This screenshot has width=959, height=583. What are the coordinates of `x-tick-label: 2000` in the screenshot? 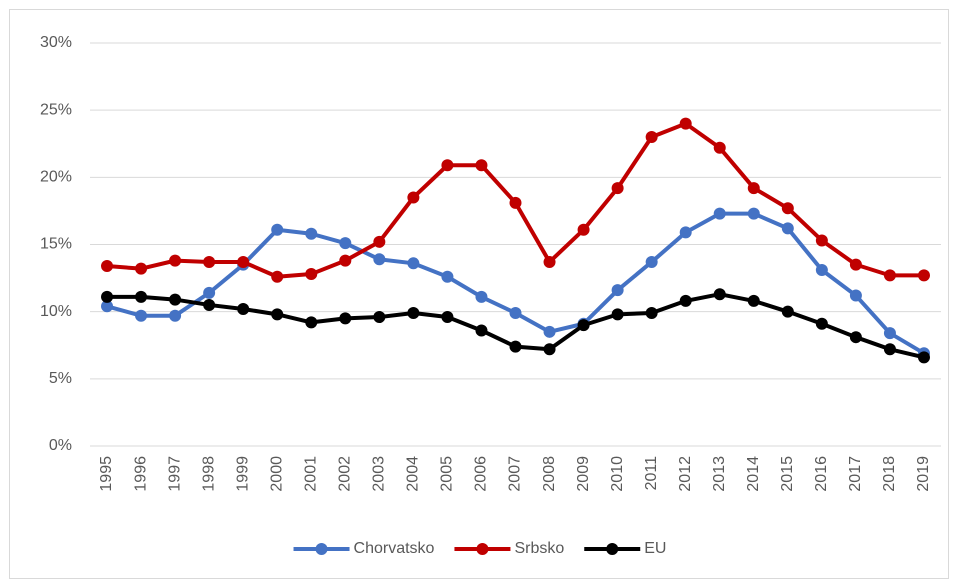 It's located at (276, 474).